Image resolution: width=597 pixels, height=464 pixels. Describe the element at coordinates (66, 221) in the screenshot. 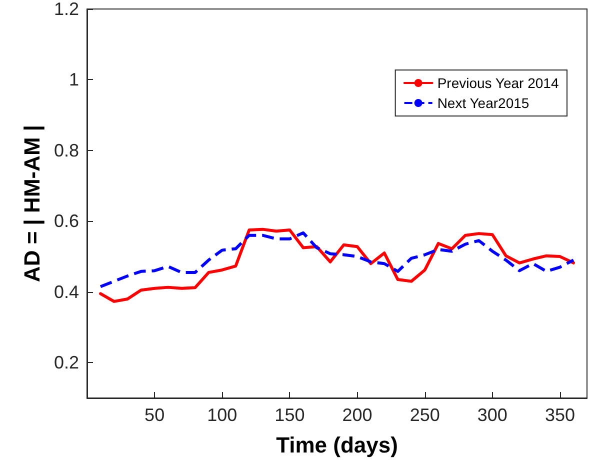

I see `y-tick-label: 0.6` at that location.